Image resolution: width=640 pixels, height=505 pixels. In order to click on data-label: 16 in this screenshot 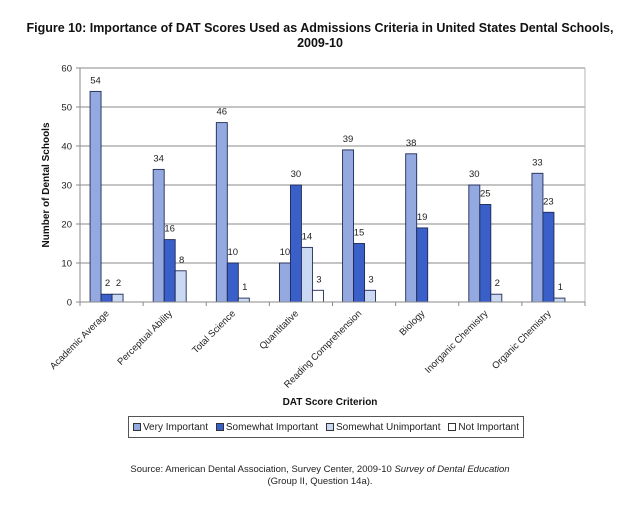, I will do `click(169, 229)`.